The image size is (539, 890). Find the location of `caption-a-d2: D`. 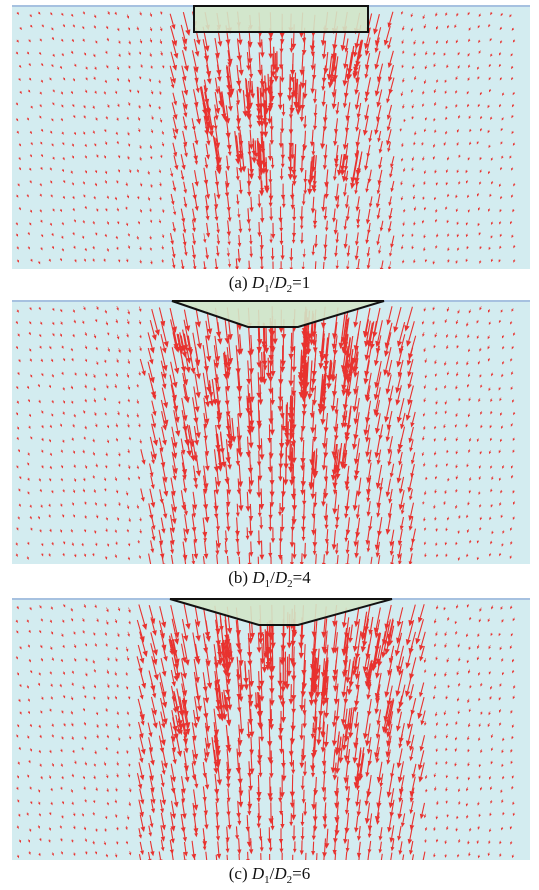

caption-a-d2: D is located at coordinates (280, 282).